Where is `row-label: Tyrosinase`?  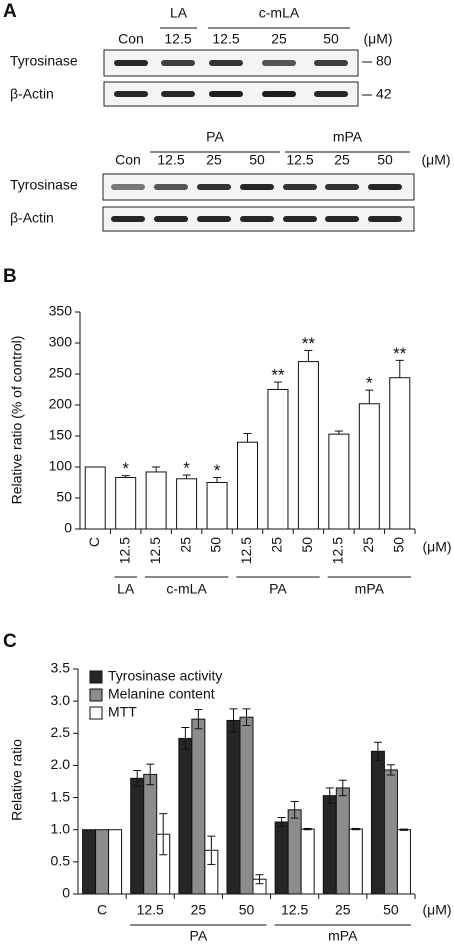 row-label: Tyrosinase is located at coordinates (44, 61).